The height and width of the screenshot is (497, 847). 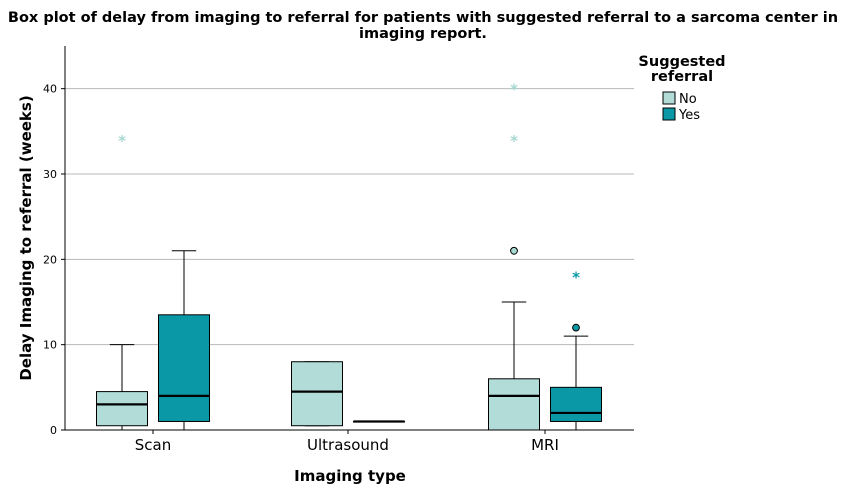 I want to click on y-tick-label: 10, so click(x=50, y=345).